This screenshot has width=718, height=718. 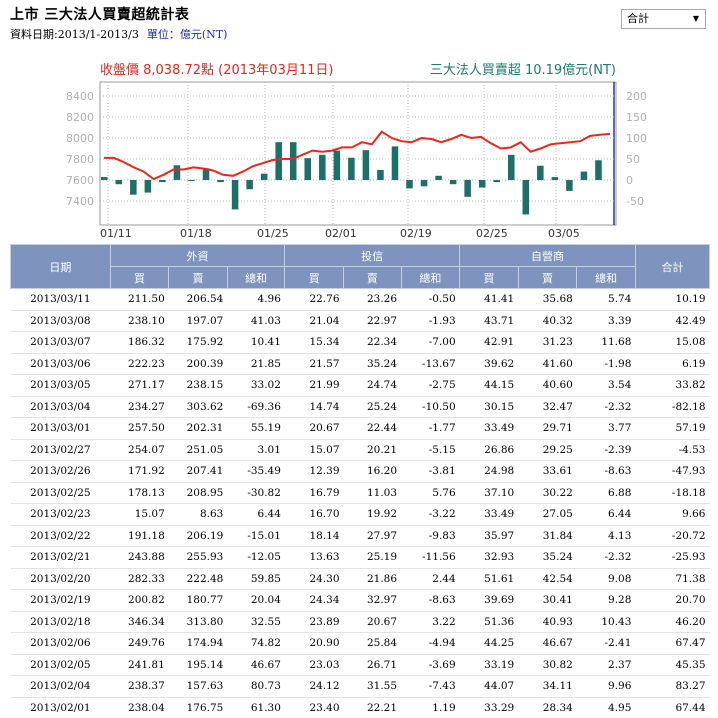 I want to click on col-foreign-net: 總和, so click(x=256, y=277).